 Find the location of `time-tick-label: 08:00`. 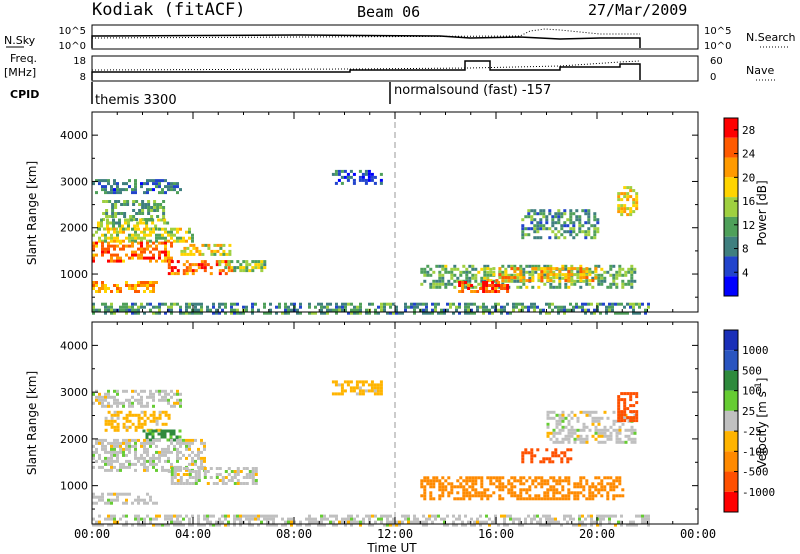

time-tick-label: 08:00 is located at coordinates (294, 534).